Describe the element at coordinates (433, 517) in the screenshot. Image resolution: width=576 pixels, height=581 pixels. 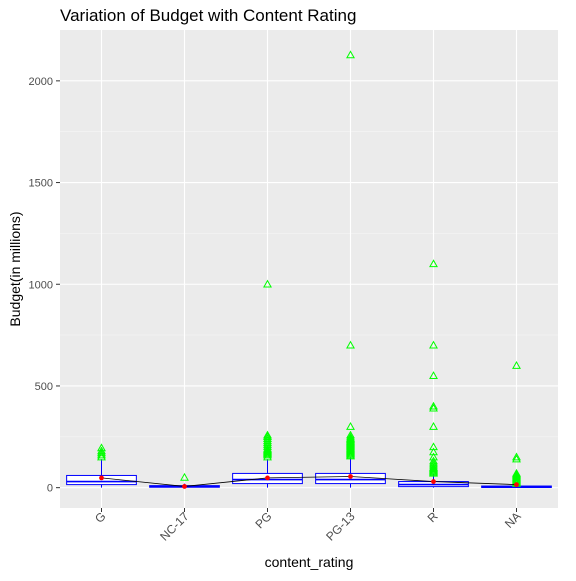
I see `x-tick-label: R` at that location.